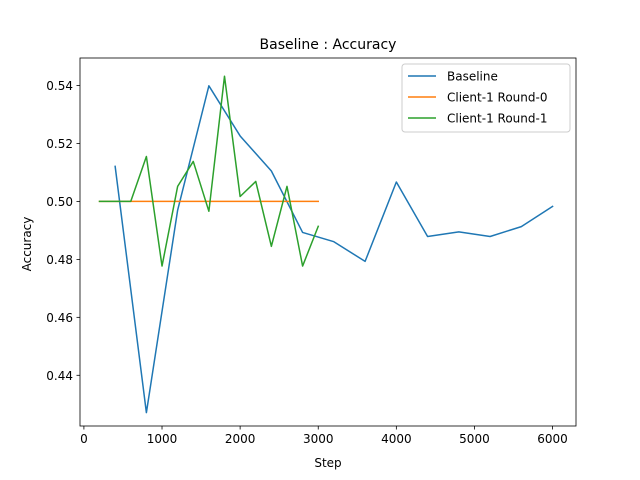 The width and height of the screenshot is (640, 480). What do you see at coordinates (59, 144) in the screenshot?
I see `y-tick-label: 0.52` at bounding box center [59, 144].